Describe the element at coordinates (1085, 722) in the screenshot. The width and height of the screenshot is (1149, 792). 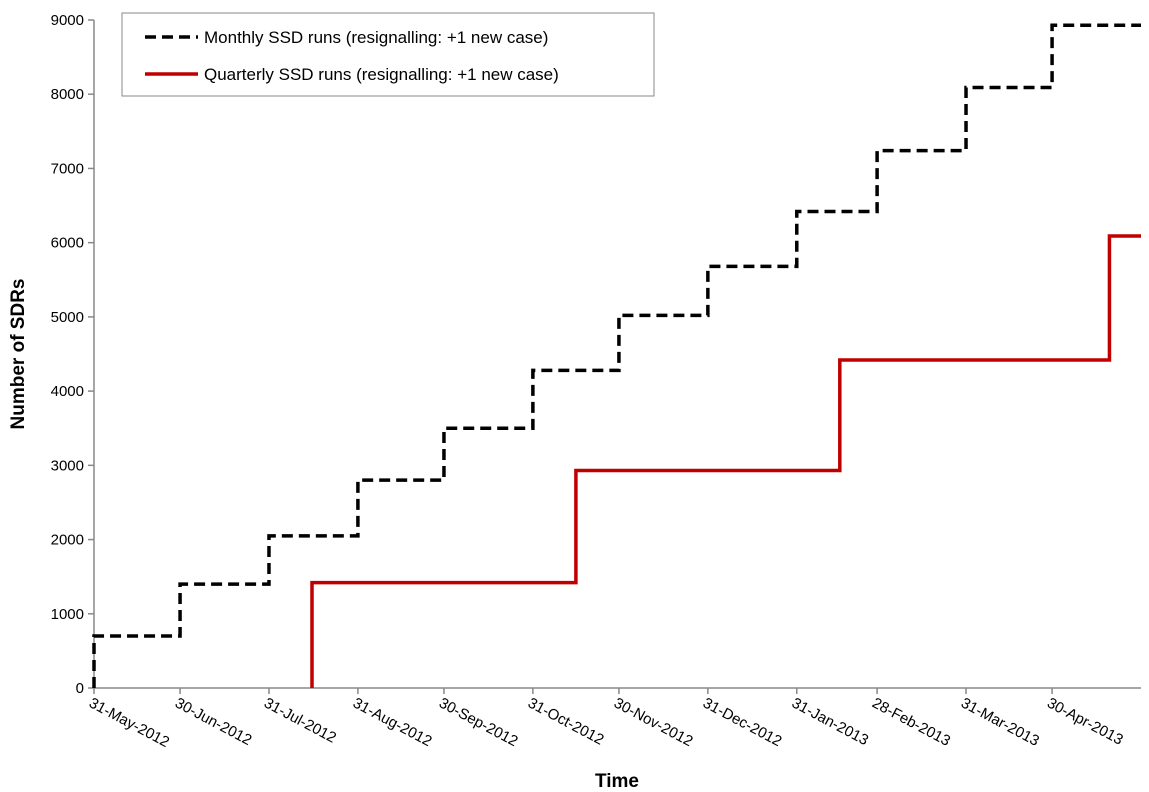
I see `x-tick-label: 30-Apr-2013` at that location.